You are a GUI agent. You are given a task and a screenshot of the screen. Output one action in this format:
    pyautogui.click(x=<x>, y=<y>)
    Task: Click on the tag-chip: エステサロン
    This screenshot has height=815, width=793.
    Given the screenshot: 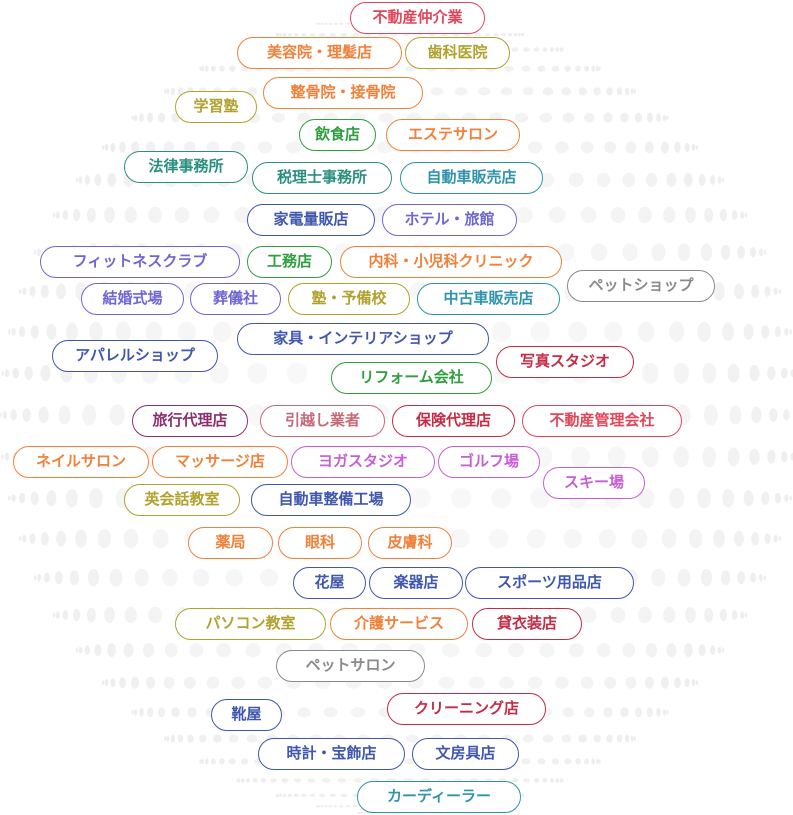 What is the action you would take?
    pyautogui.click(x=453, y=135)
    